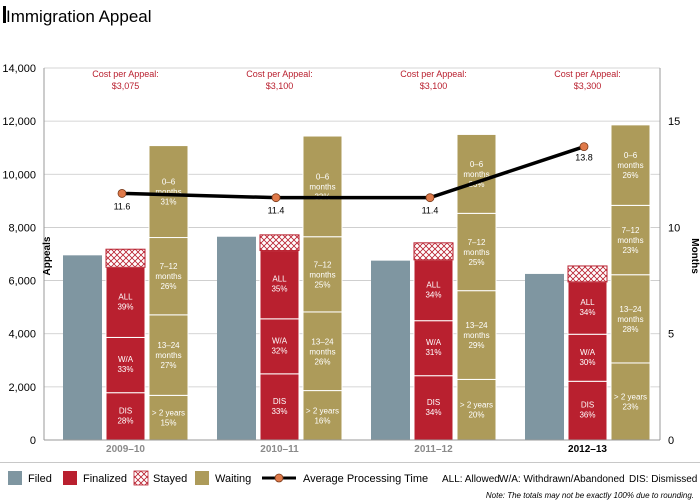  I want to click on finalized-segment-pct: 36%, so click(587, 415).